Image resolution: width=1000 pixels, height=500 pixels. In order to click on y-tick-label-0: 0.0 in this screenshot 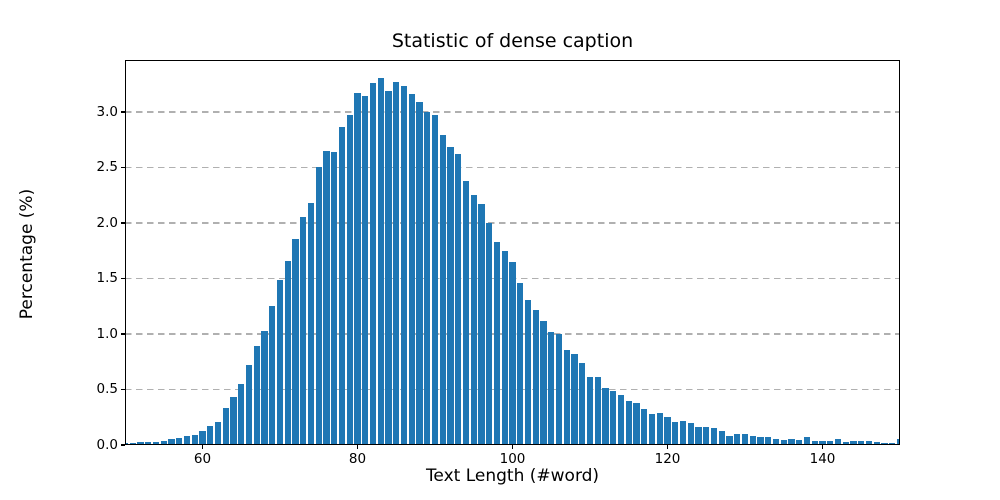, I will do `click(107, 445)`.